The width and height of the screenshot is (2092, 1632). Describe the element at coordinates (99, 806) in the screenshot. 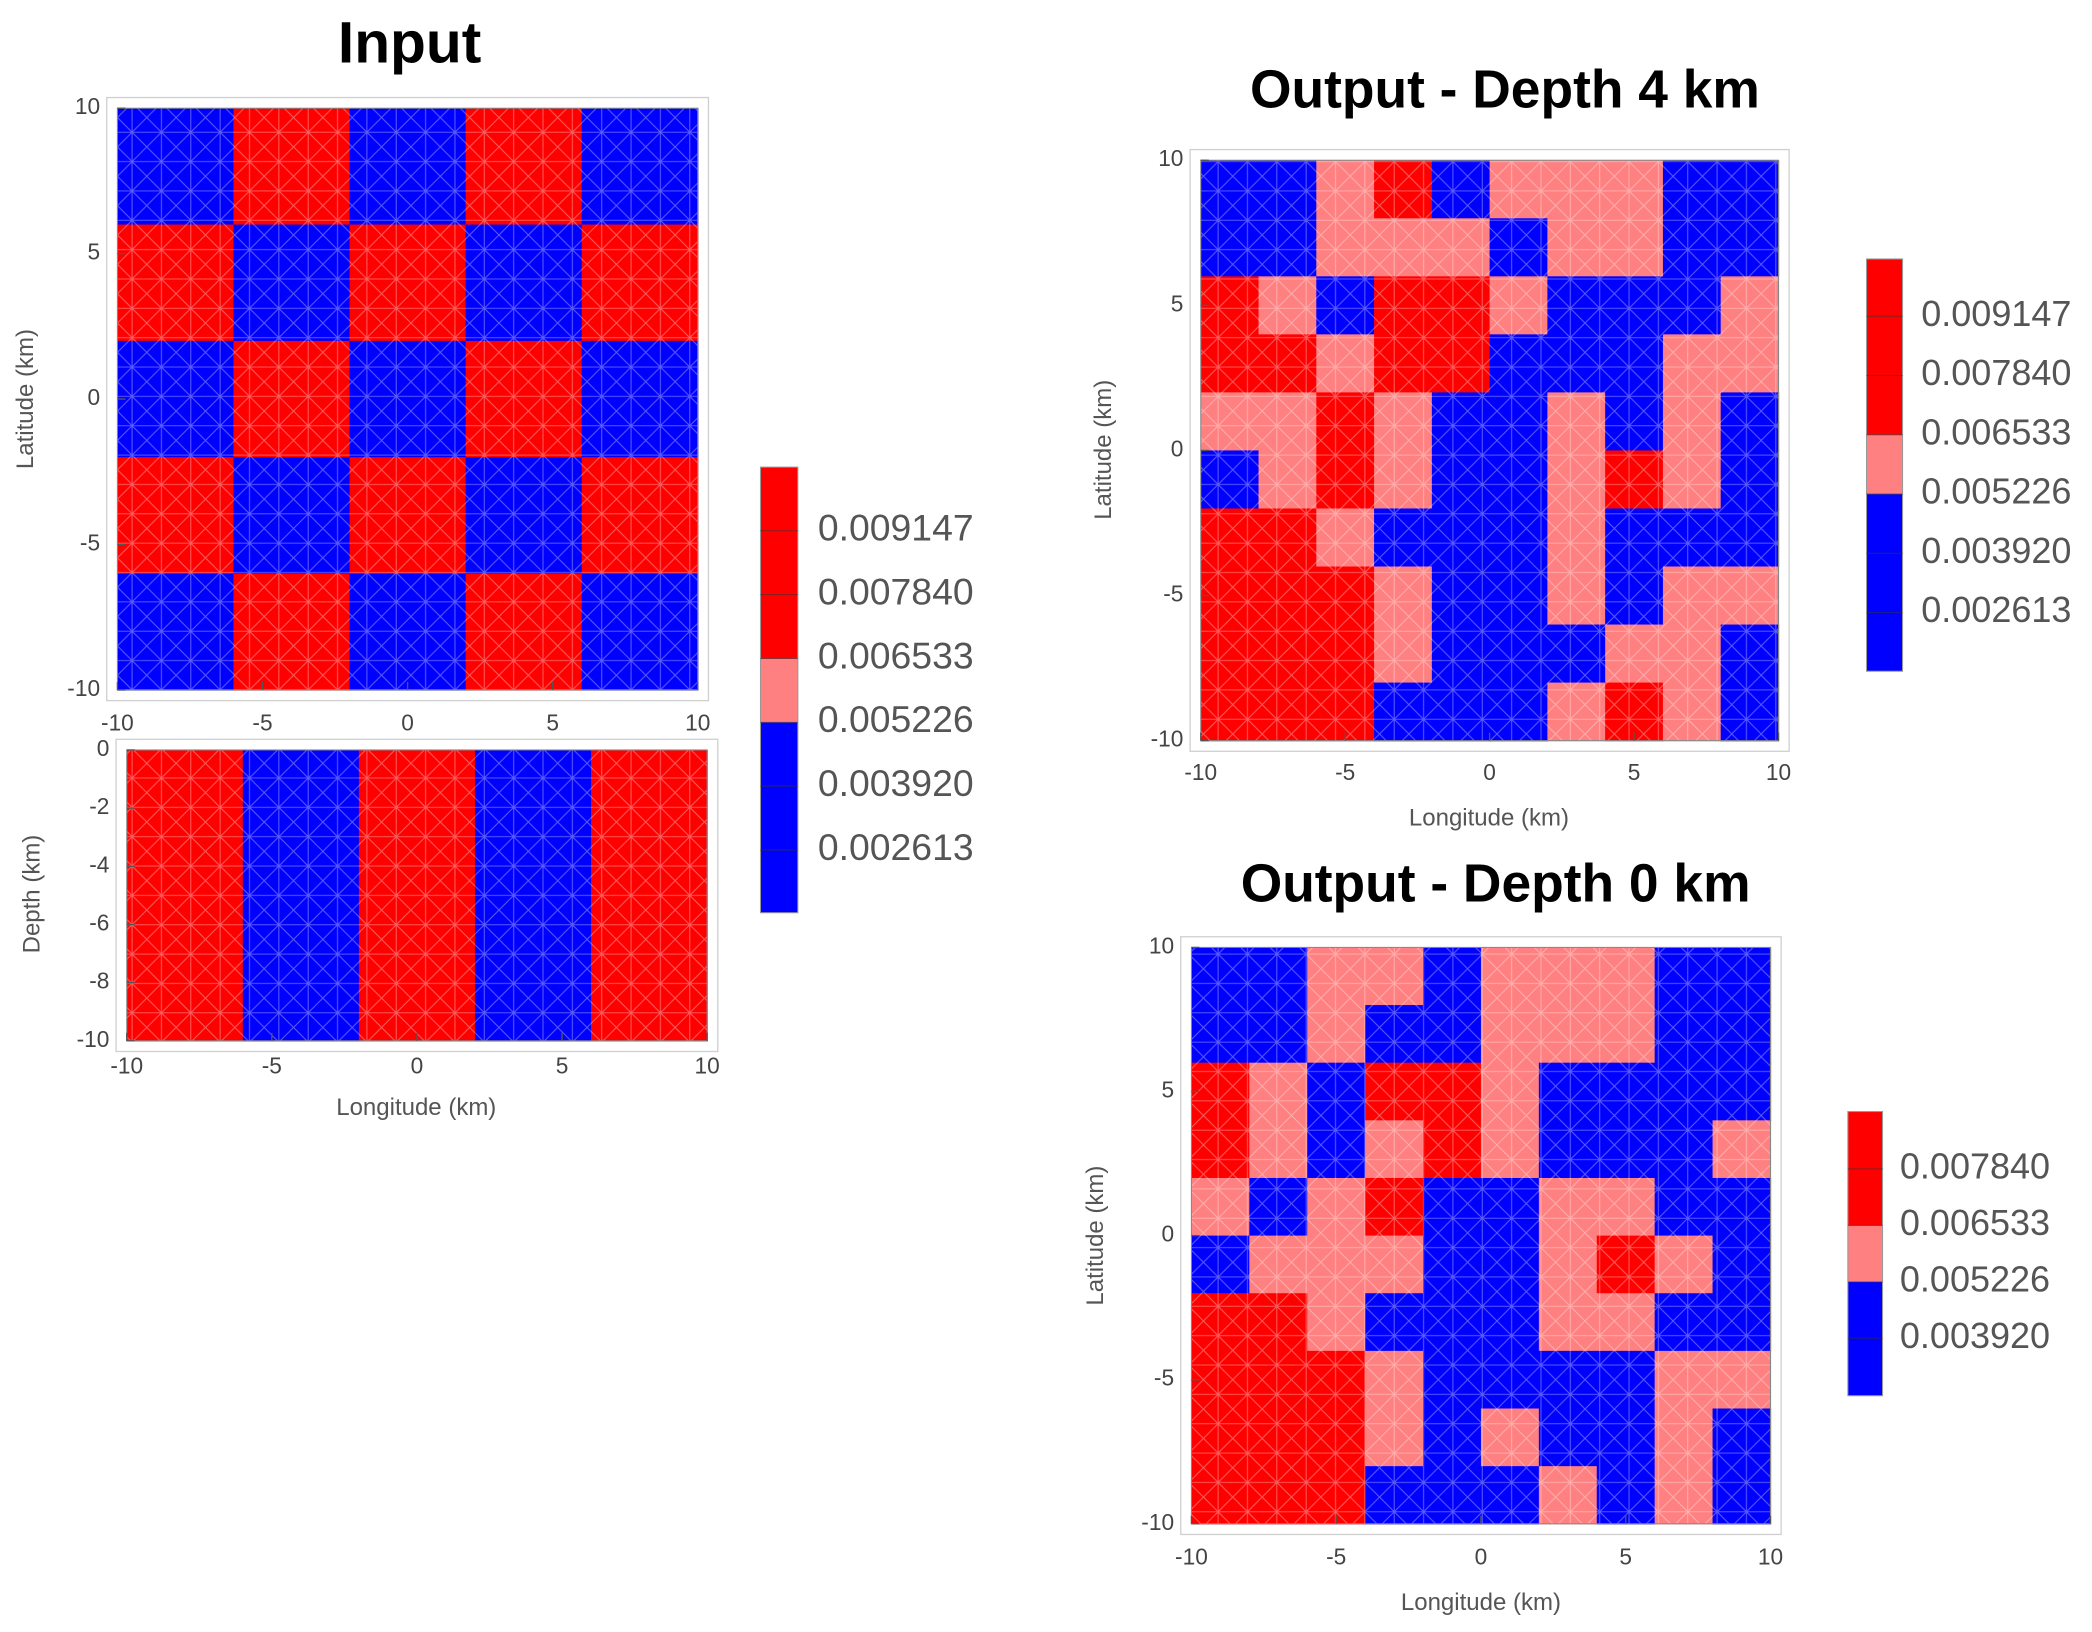

I see `y-tick-label: -2` at that location.